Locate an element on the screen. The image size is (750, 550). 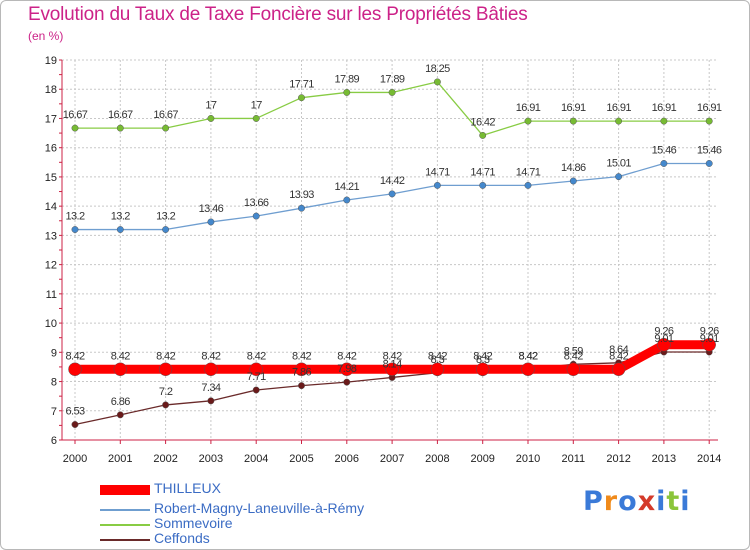
x-tick-label: 2014 is located at coordinates (709, 459).